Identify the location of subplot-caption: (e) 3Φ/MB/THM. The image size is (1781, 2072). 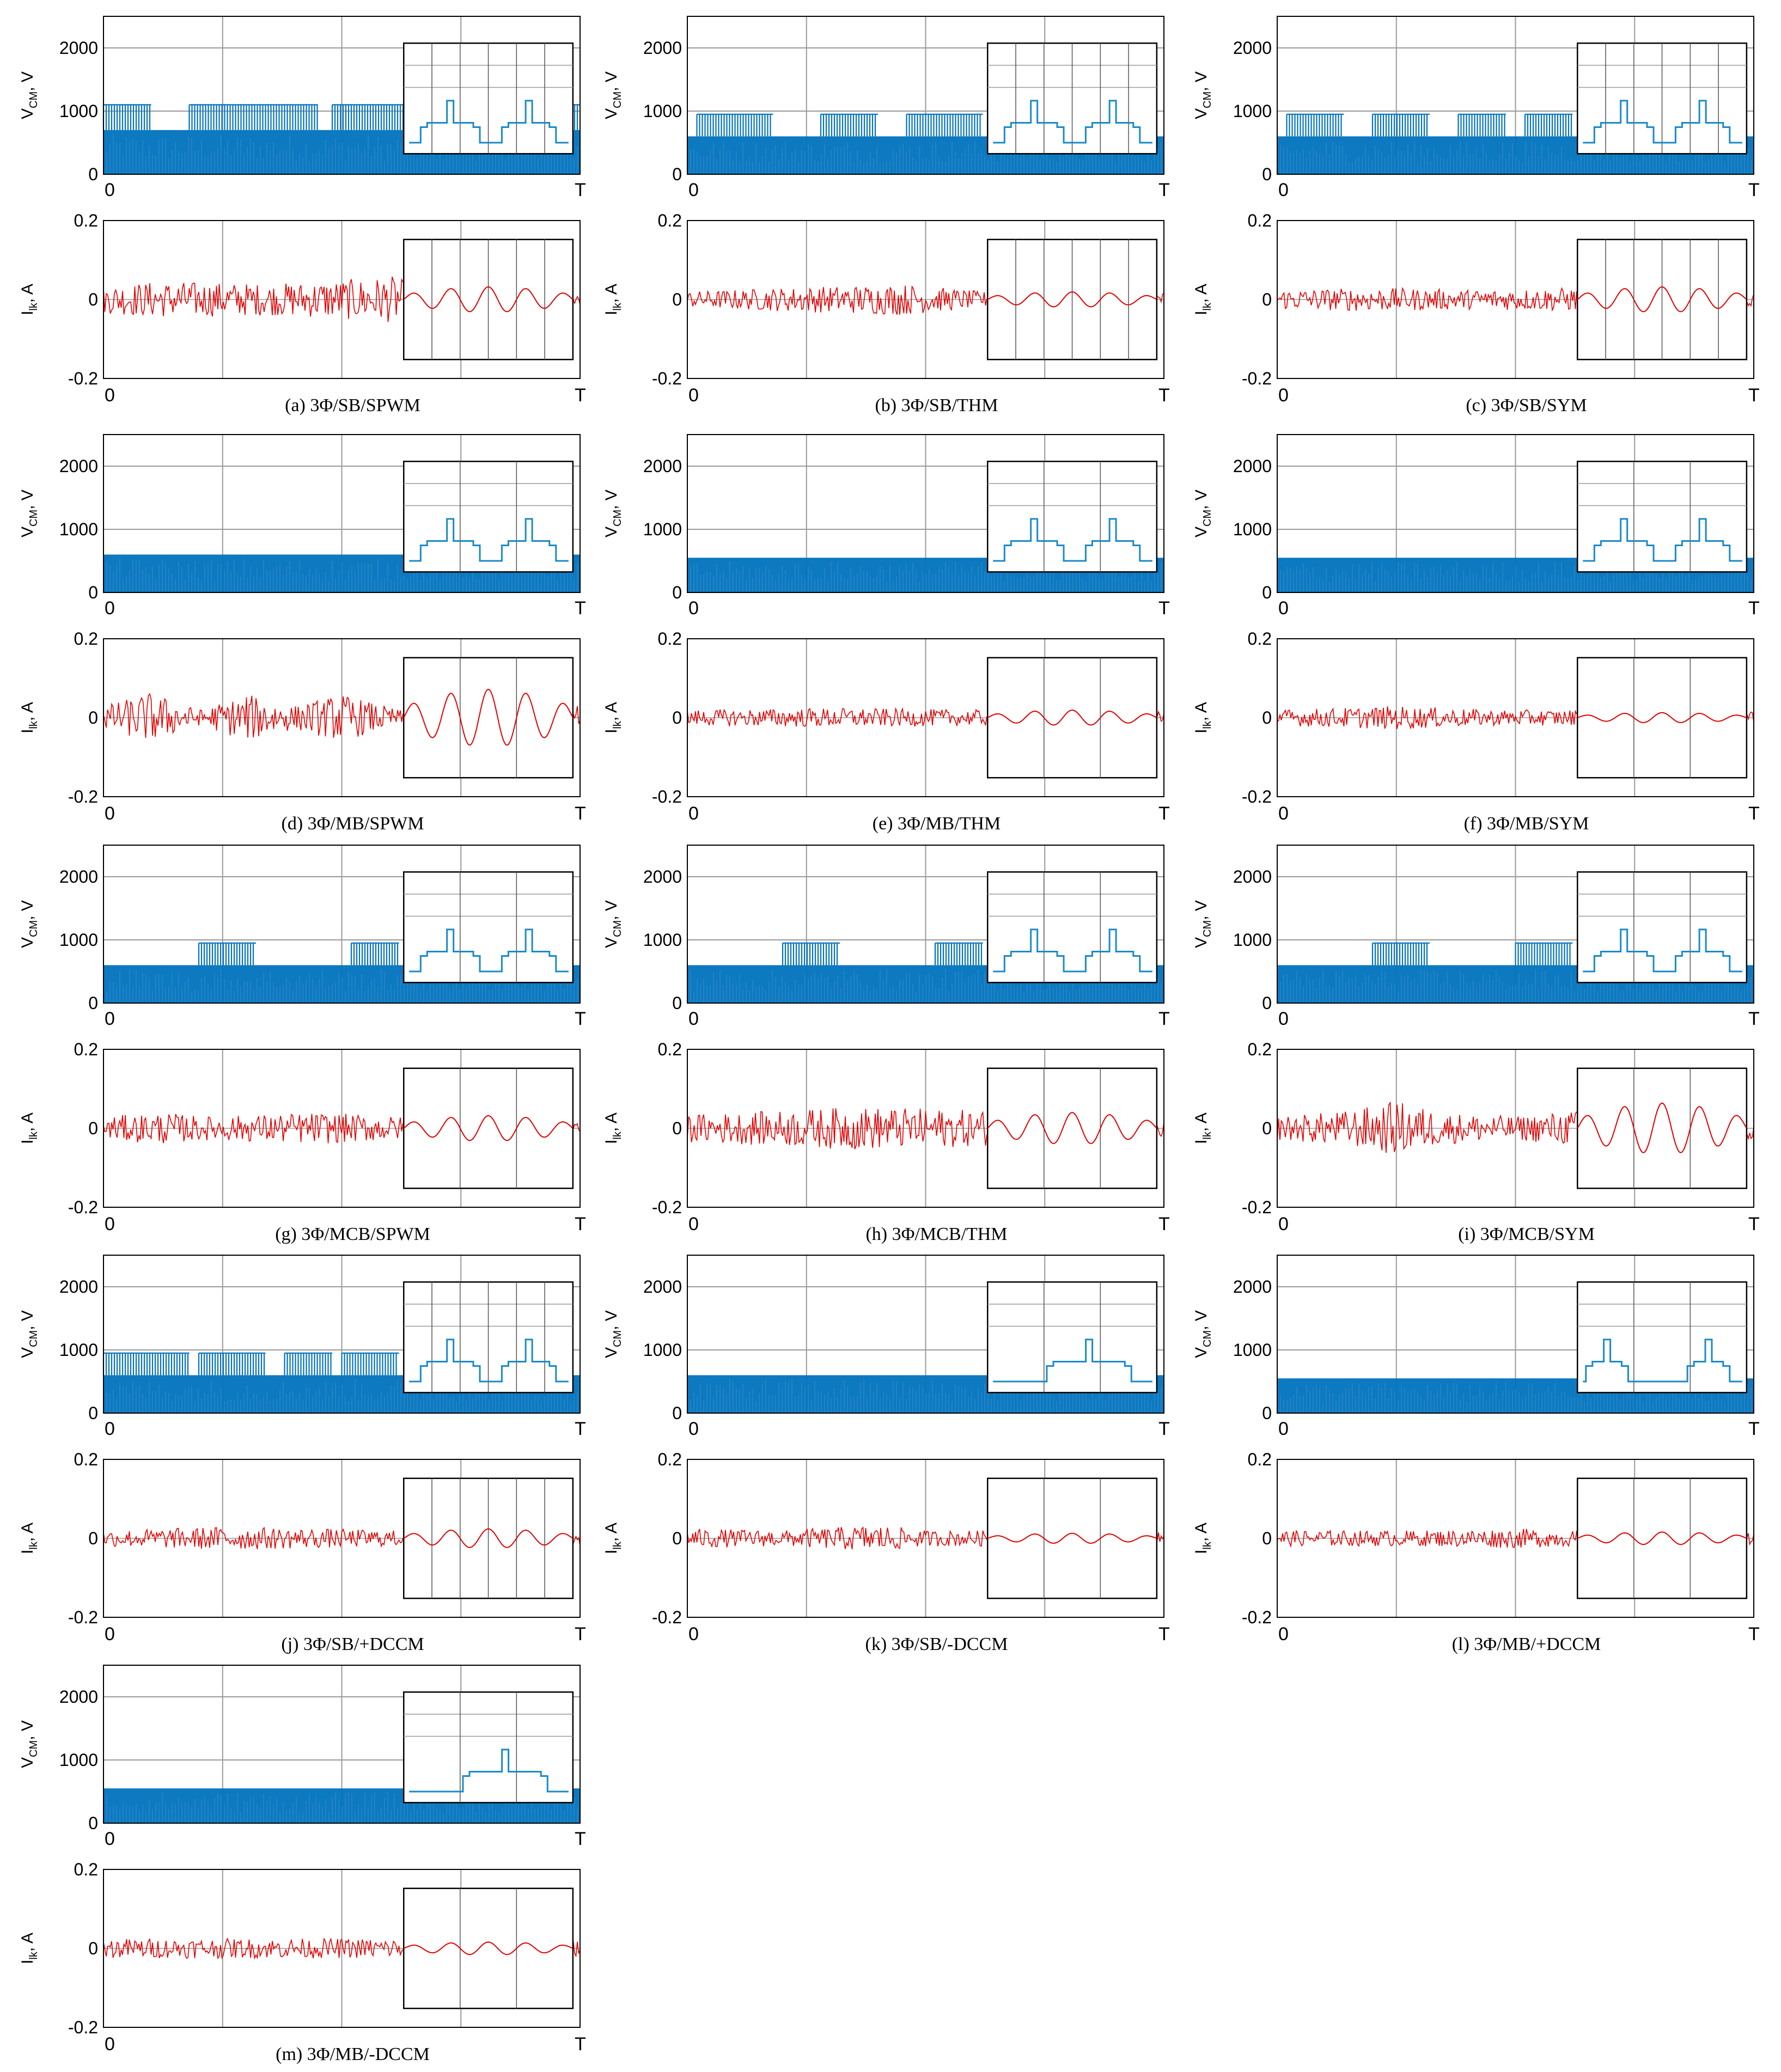
(937, 824).